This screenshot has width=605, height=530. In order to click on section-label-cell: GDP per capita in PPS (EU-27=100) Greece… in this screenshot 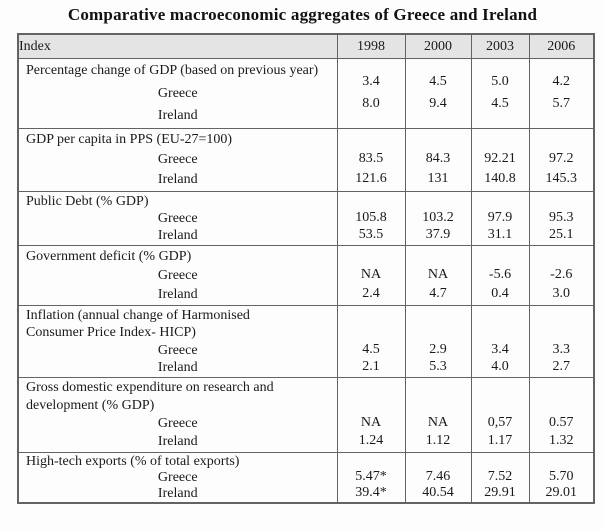, I will do `click(177, 160)`.